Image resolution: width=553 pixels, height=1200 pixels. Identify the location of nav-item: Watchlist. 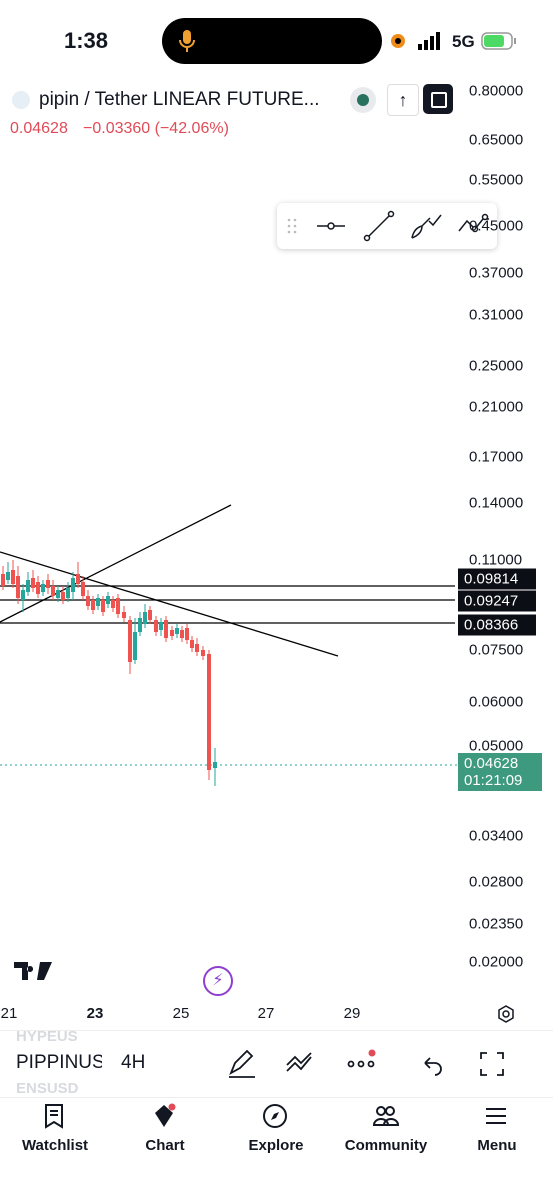
(55, 1128).